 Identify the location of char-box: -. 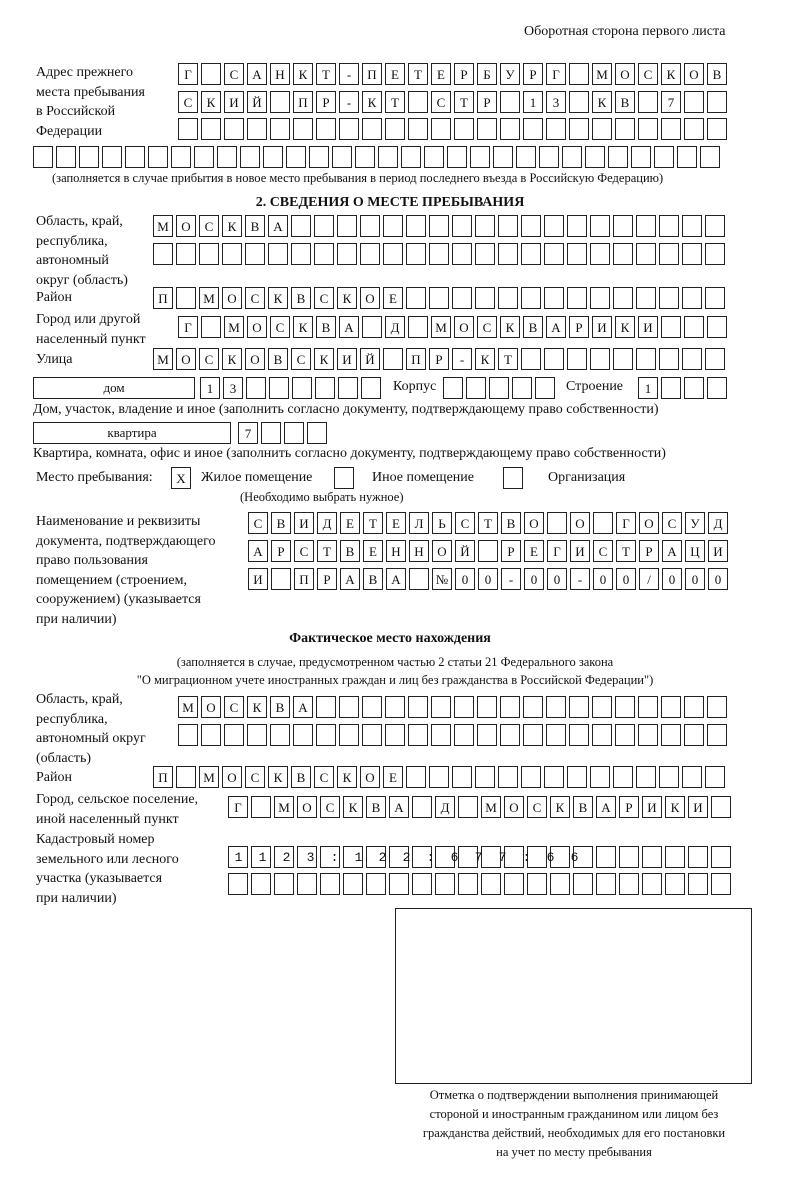
(580, 579).